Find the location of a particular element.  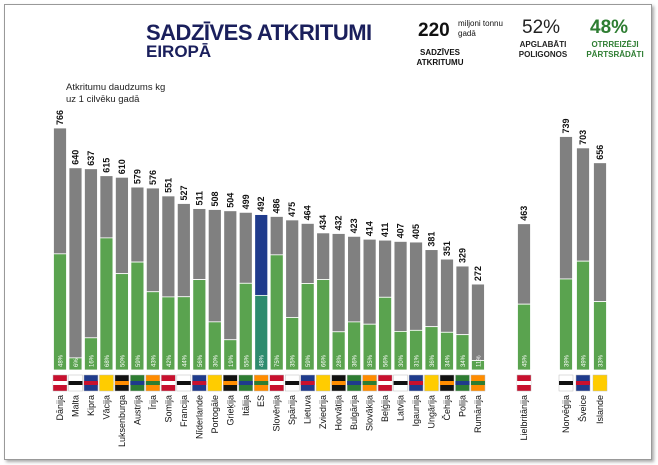

unit-line2: gadā is located at coordinates (467, 33).